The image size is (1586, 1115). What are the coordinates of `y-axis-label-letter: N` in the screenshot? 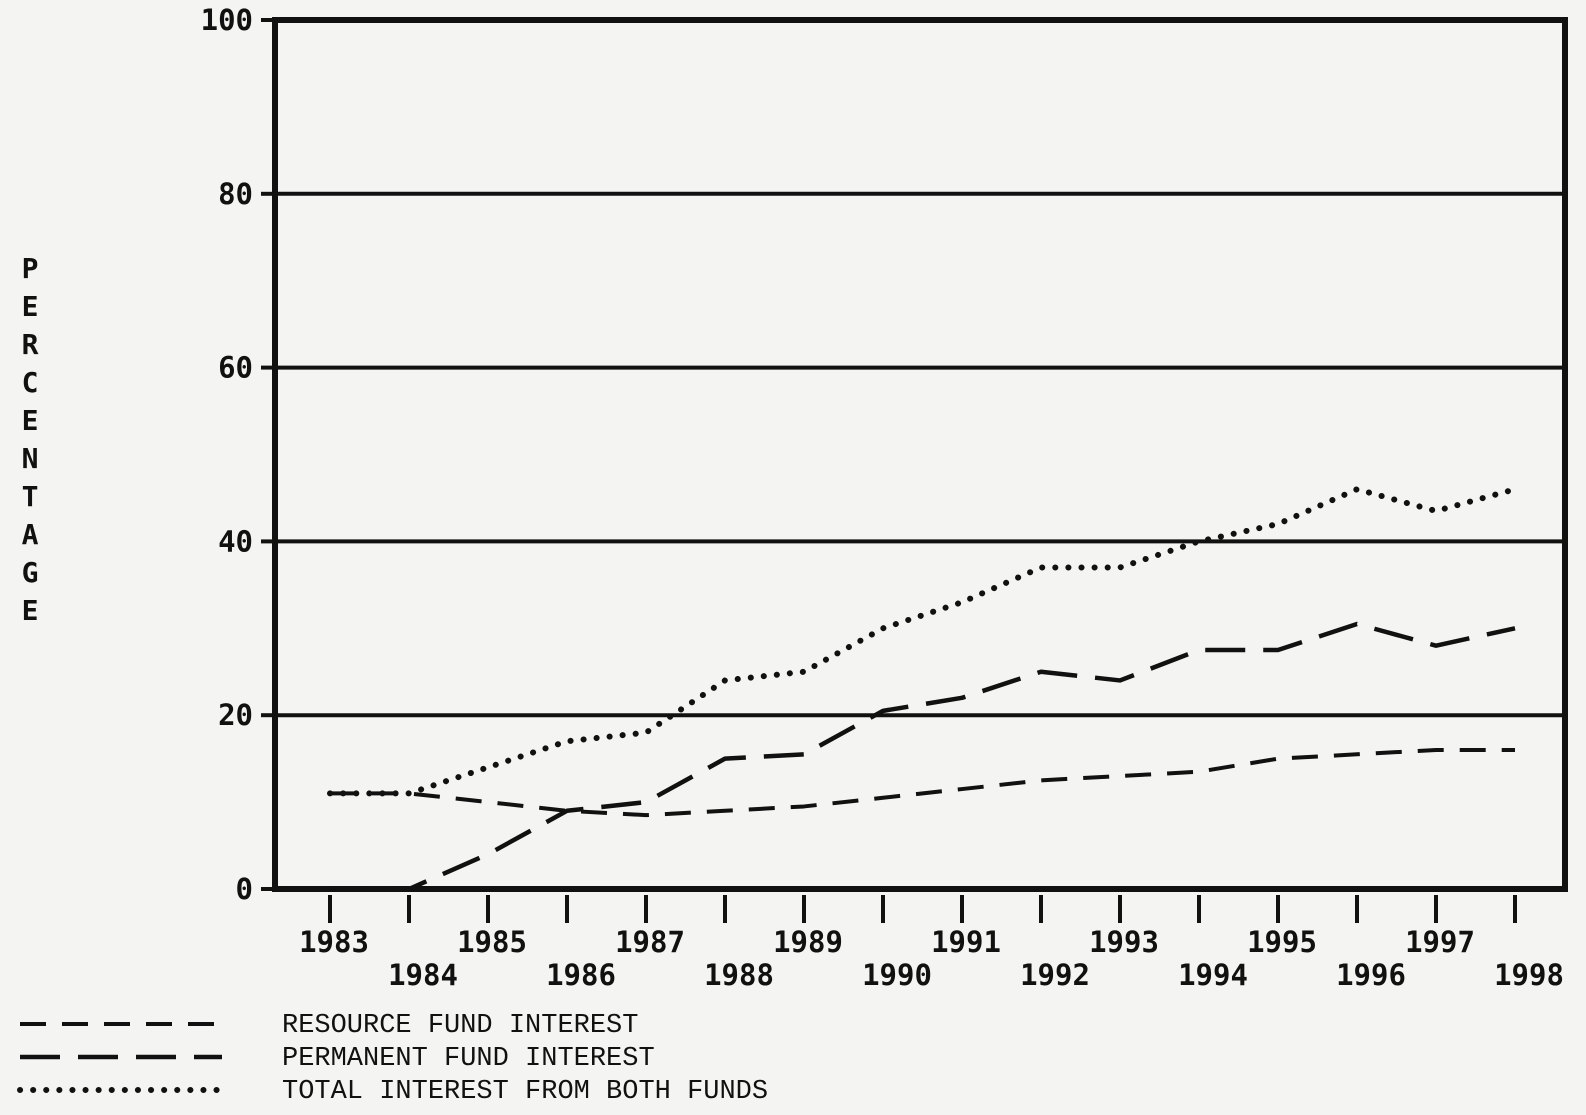 It's located at (30, 458).